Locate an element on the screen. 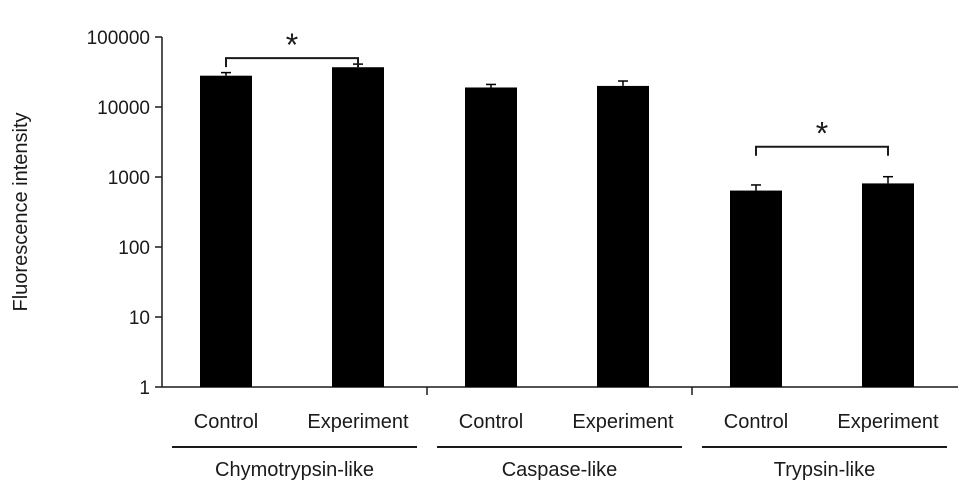 The height and width of the screenshot is (494, 969). y-tick-label: 100 is located at coordinates (134, 248).